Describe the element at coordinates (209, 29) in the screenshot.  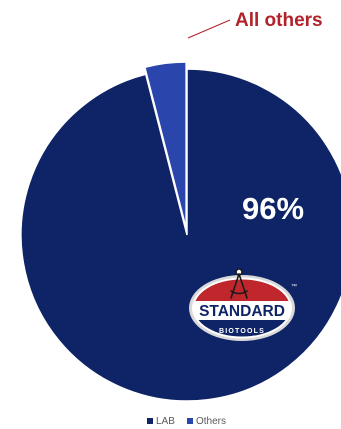
I see `callout-leader-line` at that location.